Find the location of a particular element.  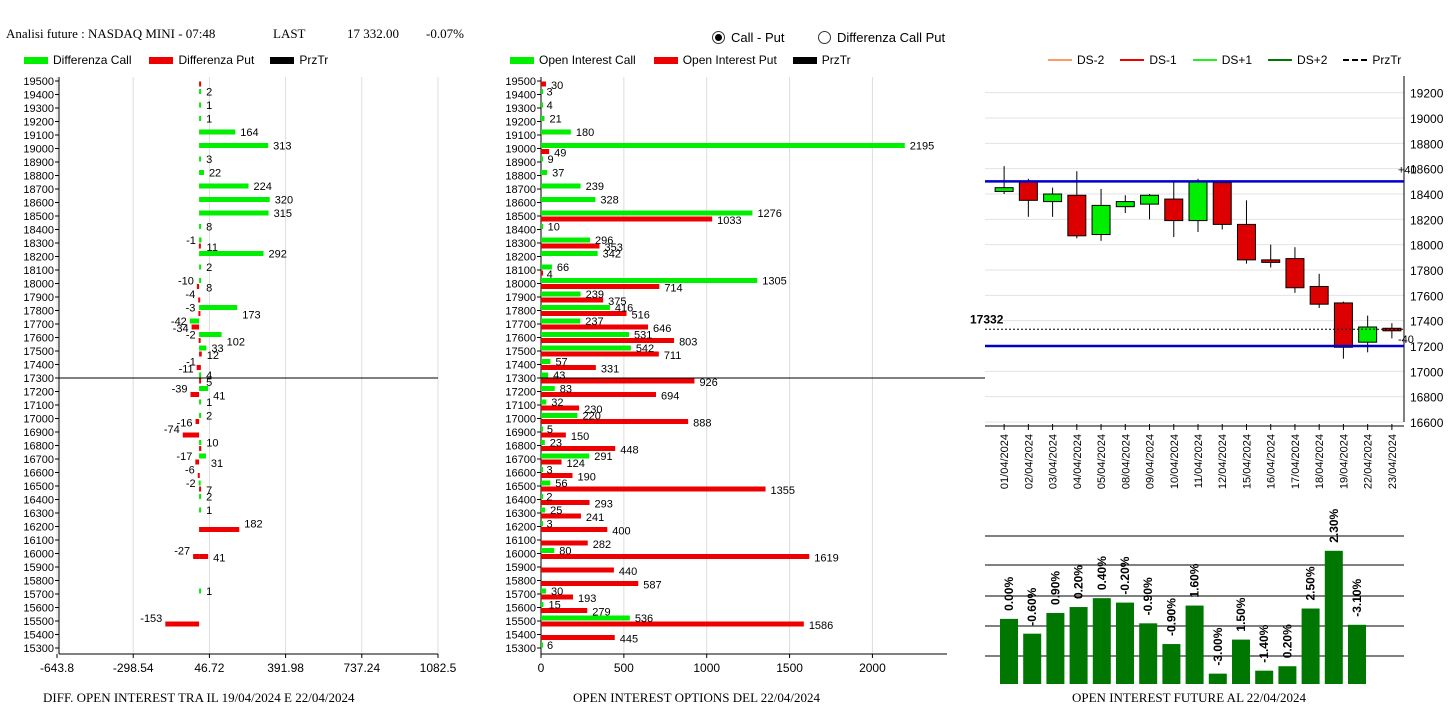

data-label-diff: 11 is located at coordinates (212, 248).